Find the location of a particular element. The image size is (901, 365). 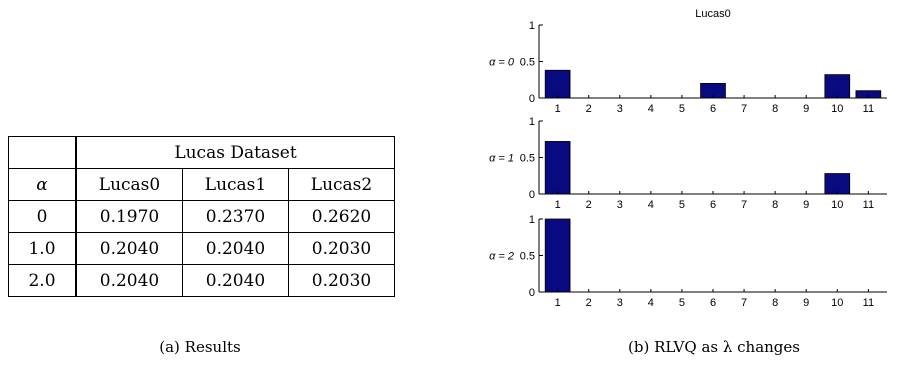

chart-title: Lucas0 is located at coordinates (712, 14).